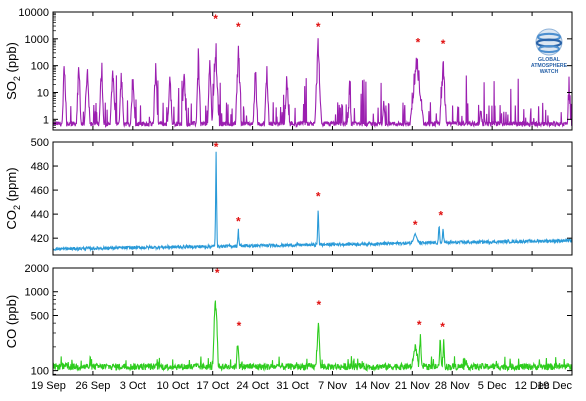 The height and width of the screenshot is (401, 586). What do you see at coordinates (13, 71) in the screenshot?
I see `so2-ylabel: SO2 (ppb)` at bounding box center [13, 71].